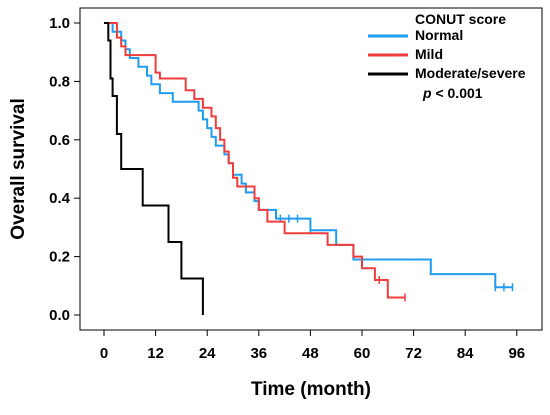  Describe the element at coordinates (460, 19) in the screenshot. I see `legend-title: CONUT score` at that location.